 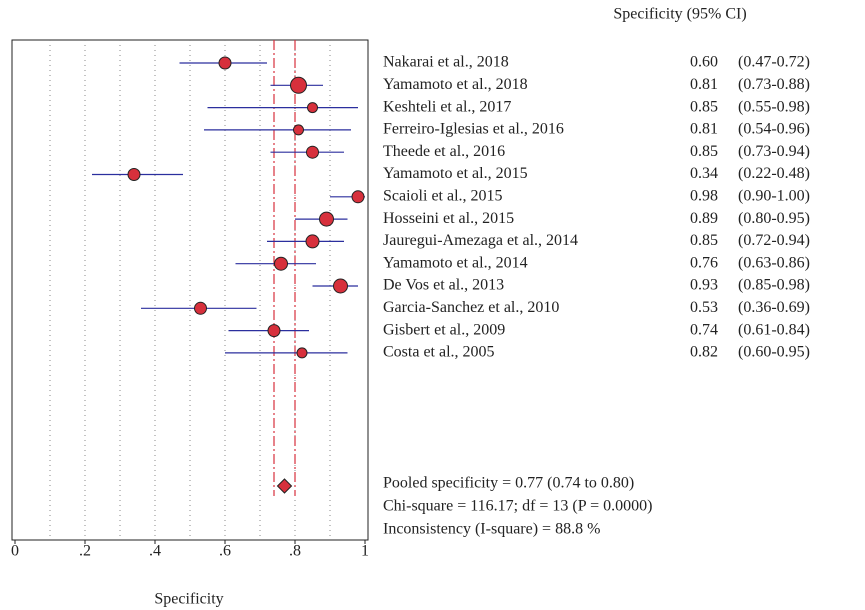 I want to click on pooled-diamond, so click(x=284, y=486).